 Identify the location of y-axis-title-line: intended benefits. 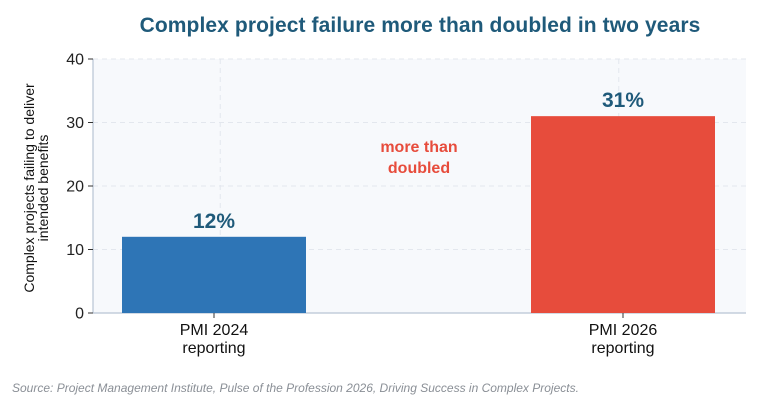
(43, 188).